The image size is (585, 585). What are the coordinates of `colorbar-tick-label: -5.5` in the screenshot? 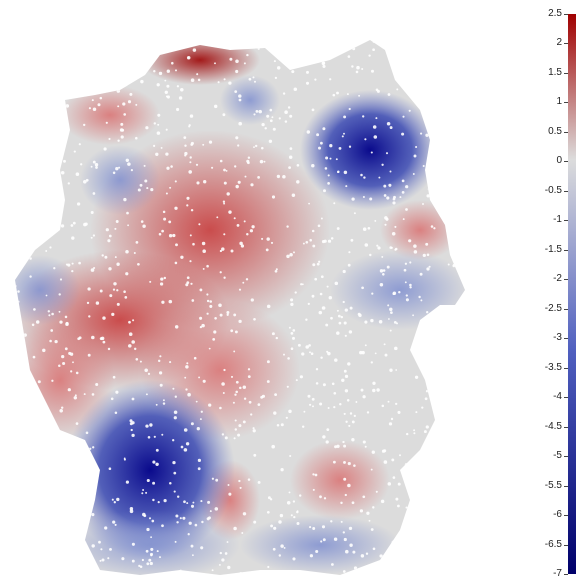 It's located at (553, 485).